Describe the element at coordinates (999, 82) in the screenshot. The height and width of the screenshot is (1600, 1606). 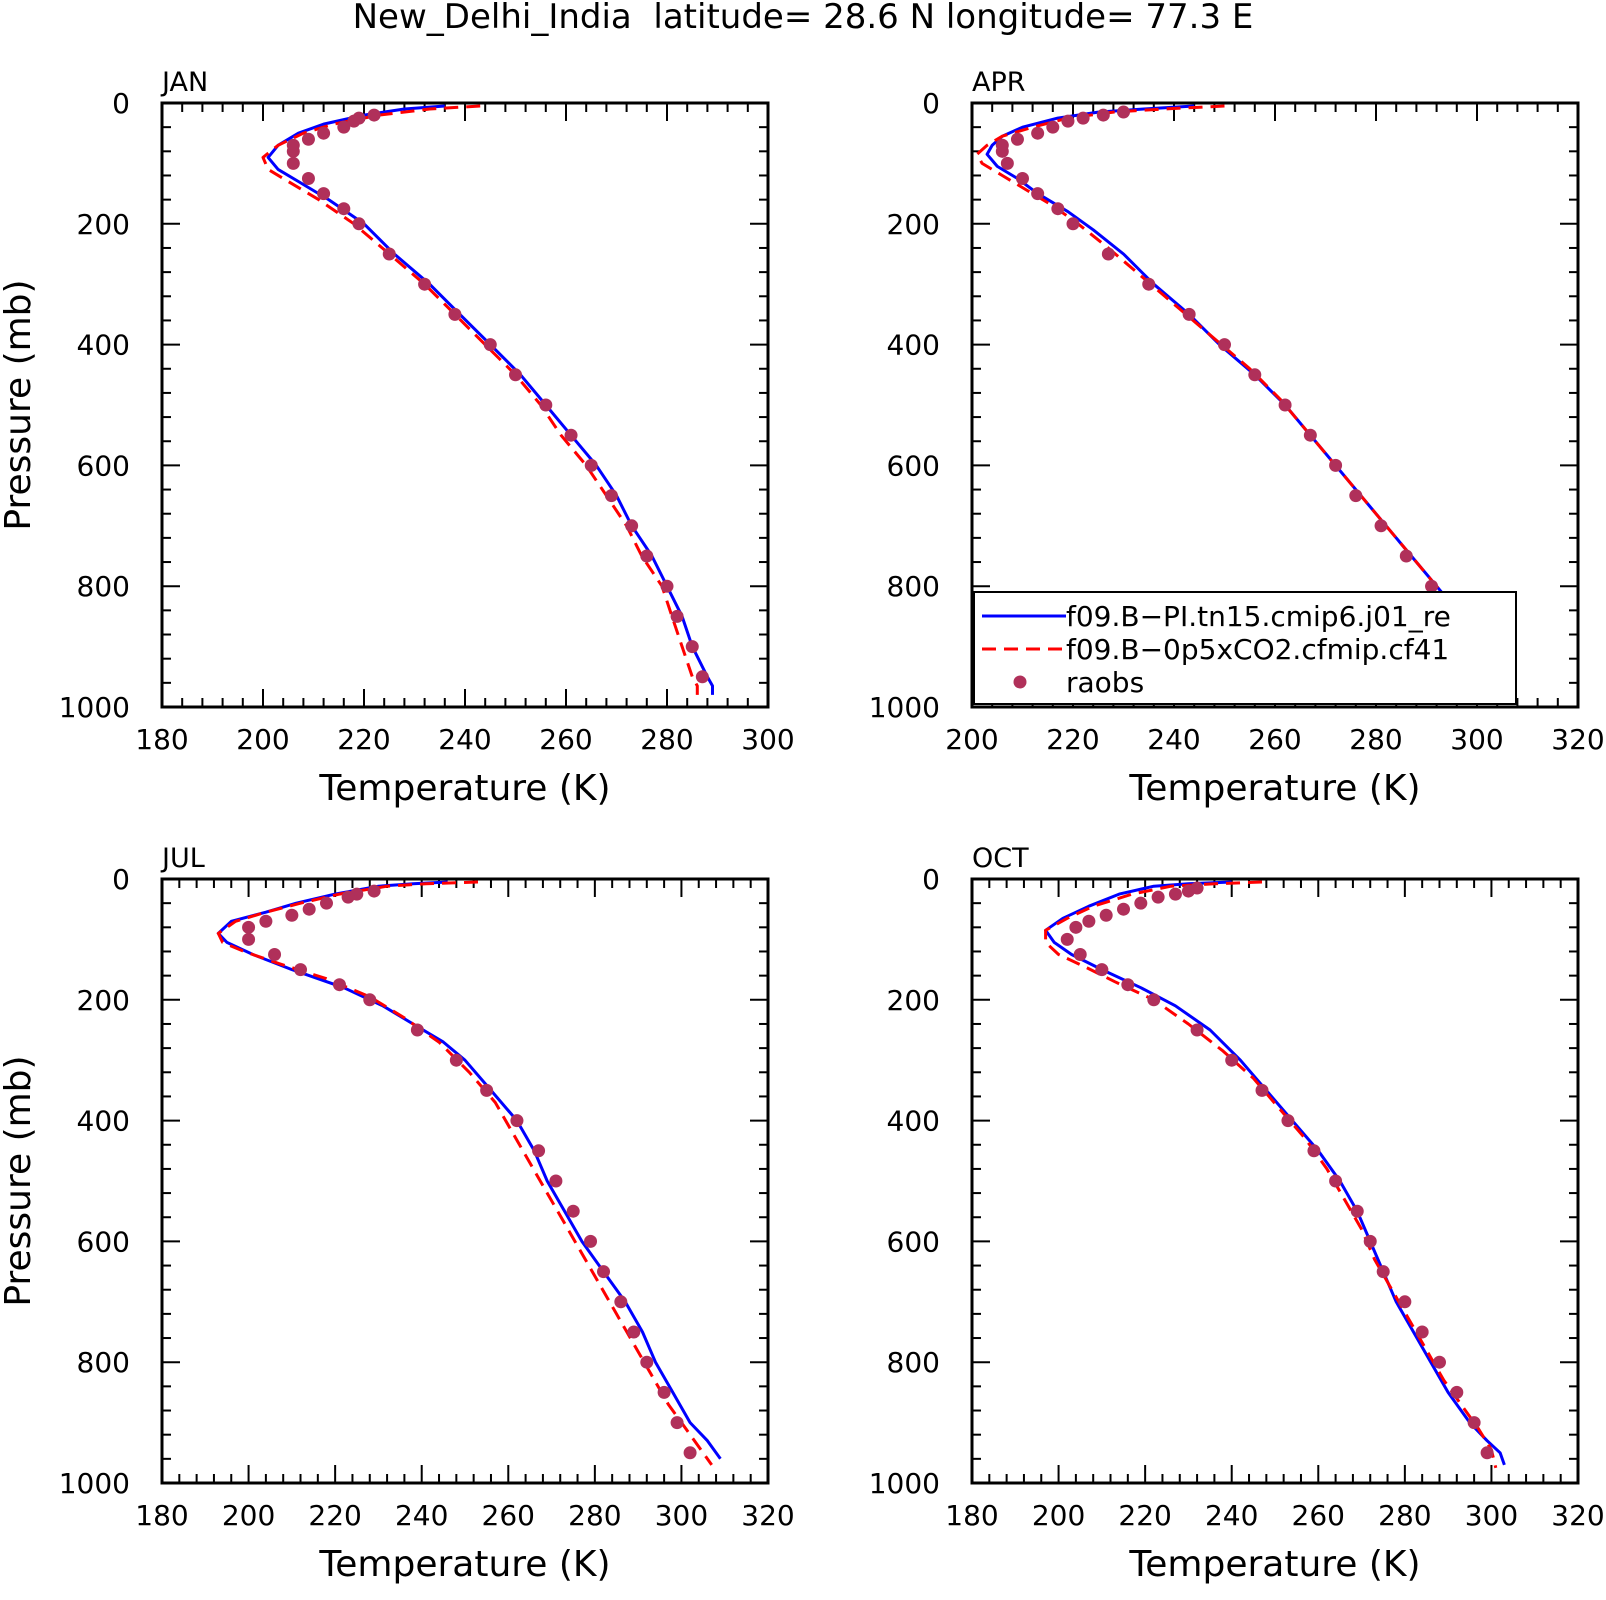
I see `panel-title: APR` at that location.